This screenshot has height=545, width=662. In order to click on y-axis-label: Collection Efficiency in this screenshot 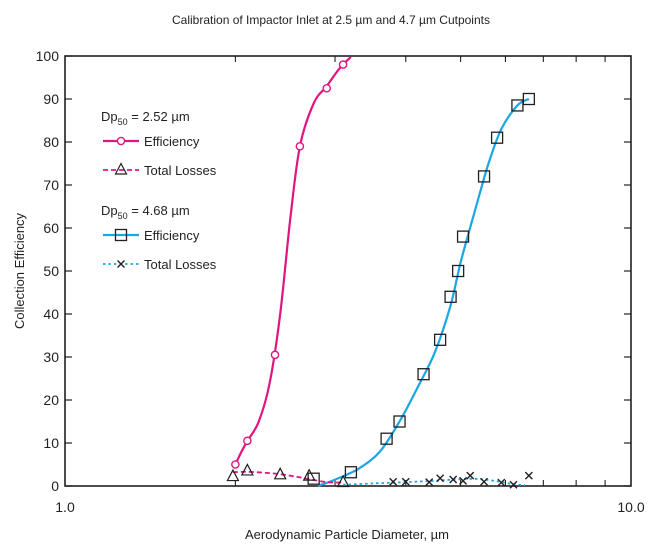, I will do `click(19, 270)`.